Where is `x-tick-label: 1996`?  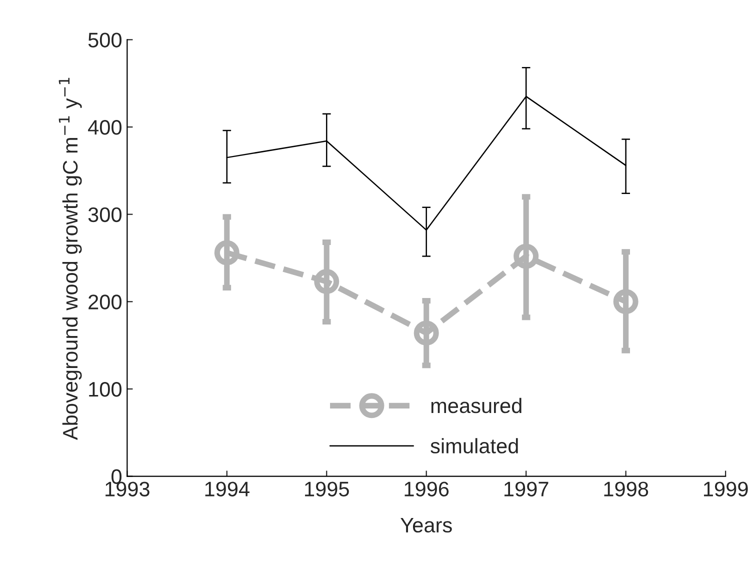
x-tick-label: 1996 is located at coordinates (426, 489).